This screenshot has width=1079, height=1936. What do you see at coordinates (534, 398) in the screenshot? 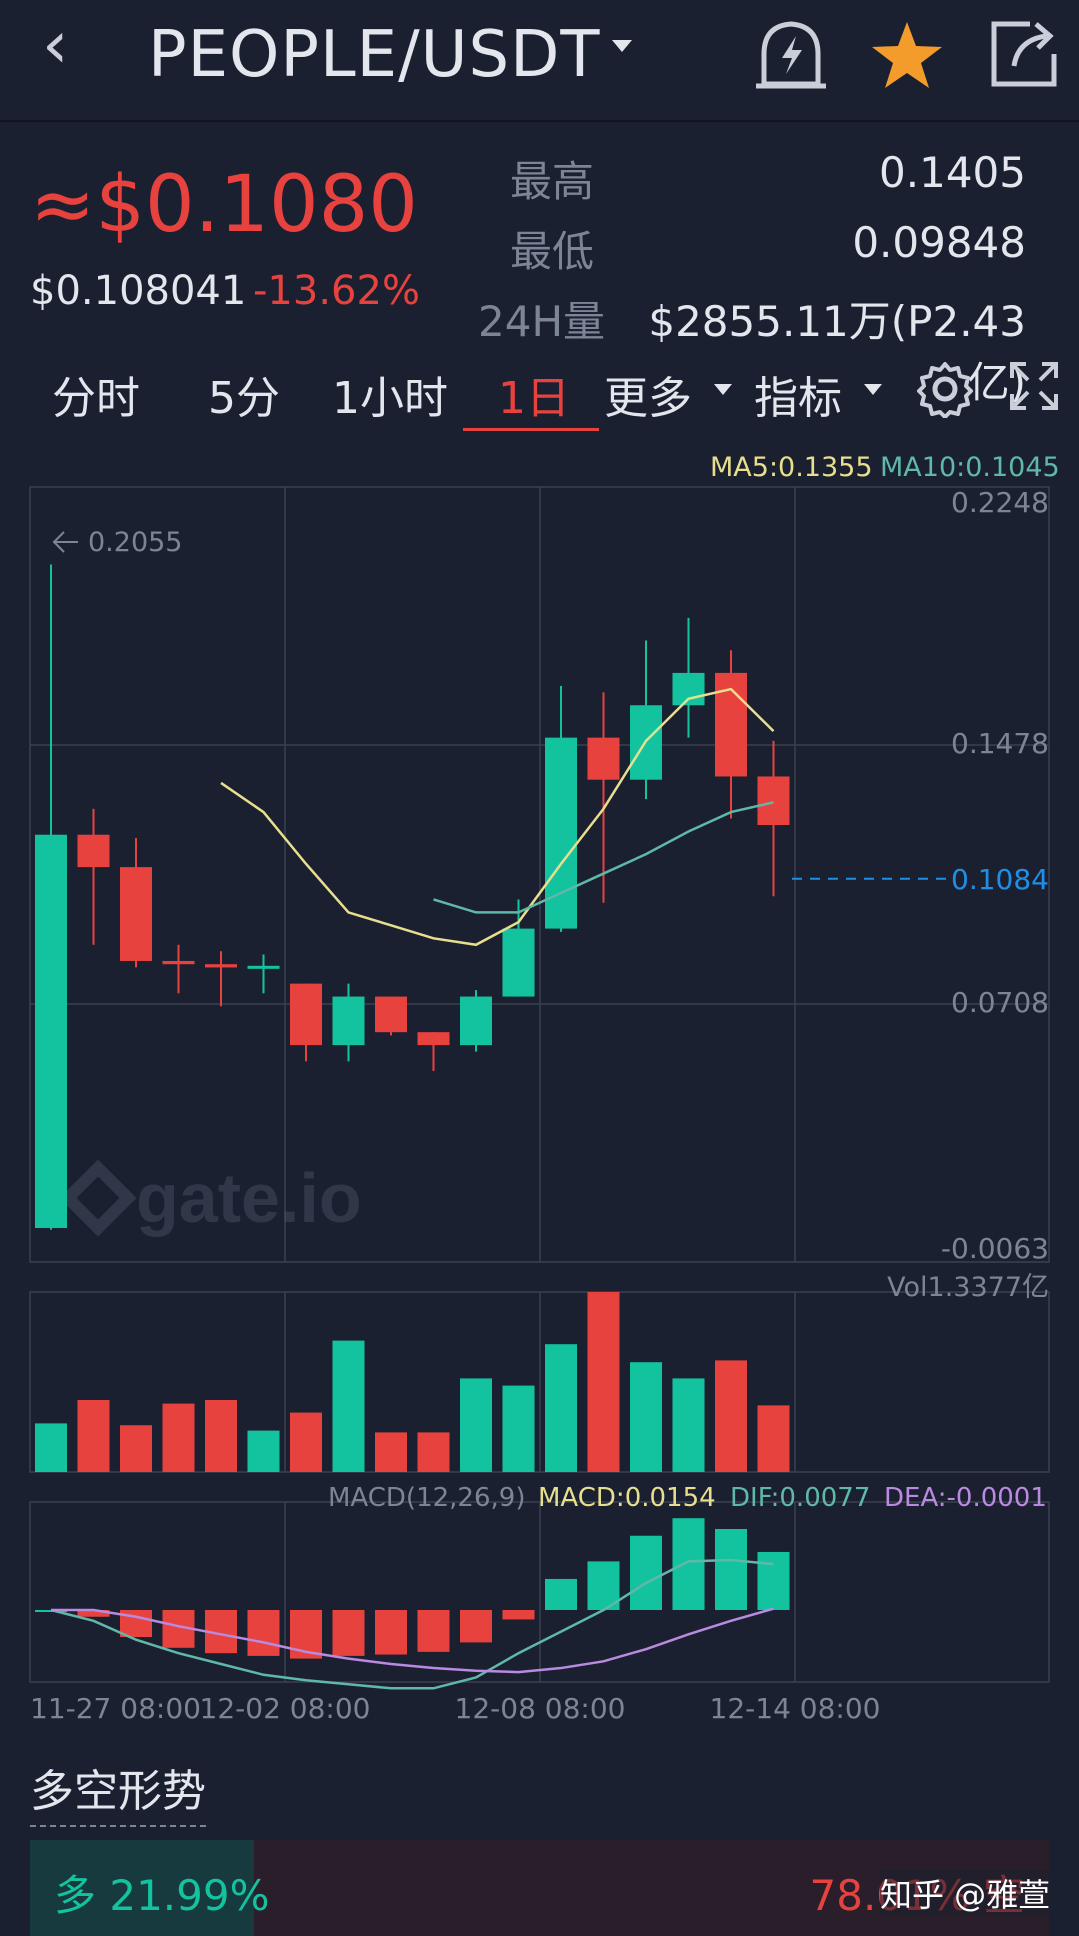
I see `tab-1day: 1日` at bounding box center [534, 398].